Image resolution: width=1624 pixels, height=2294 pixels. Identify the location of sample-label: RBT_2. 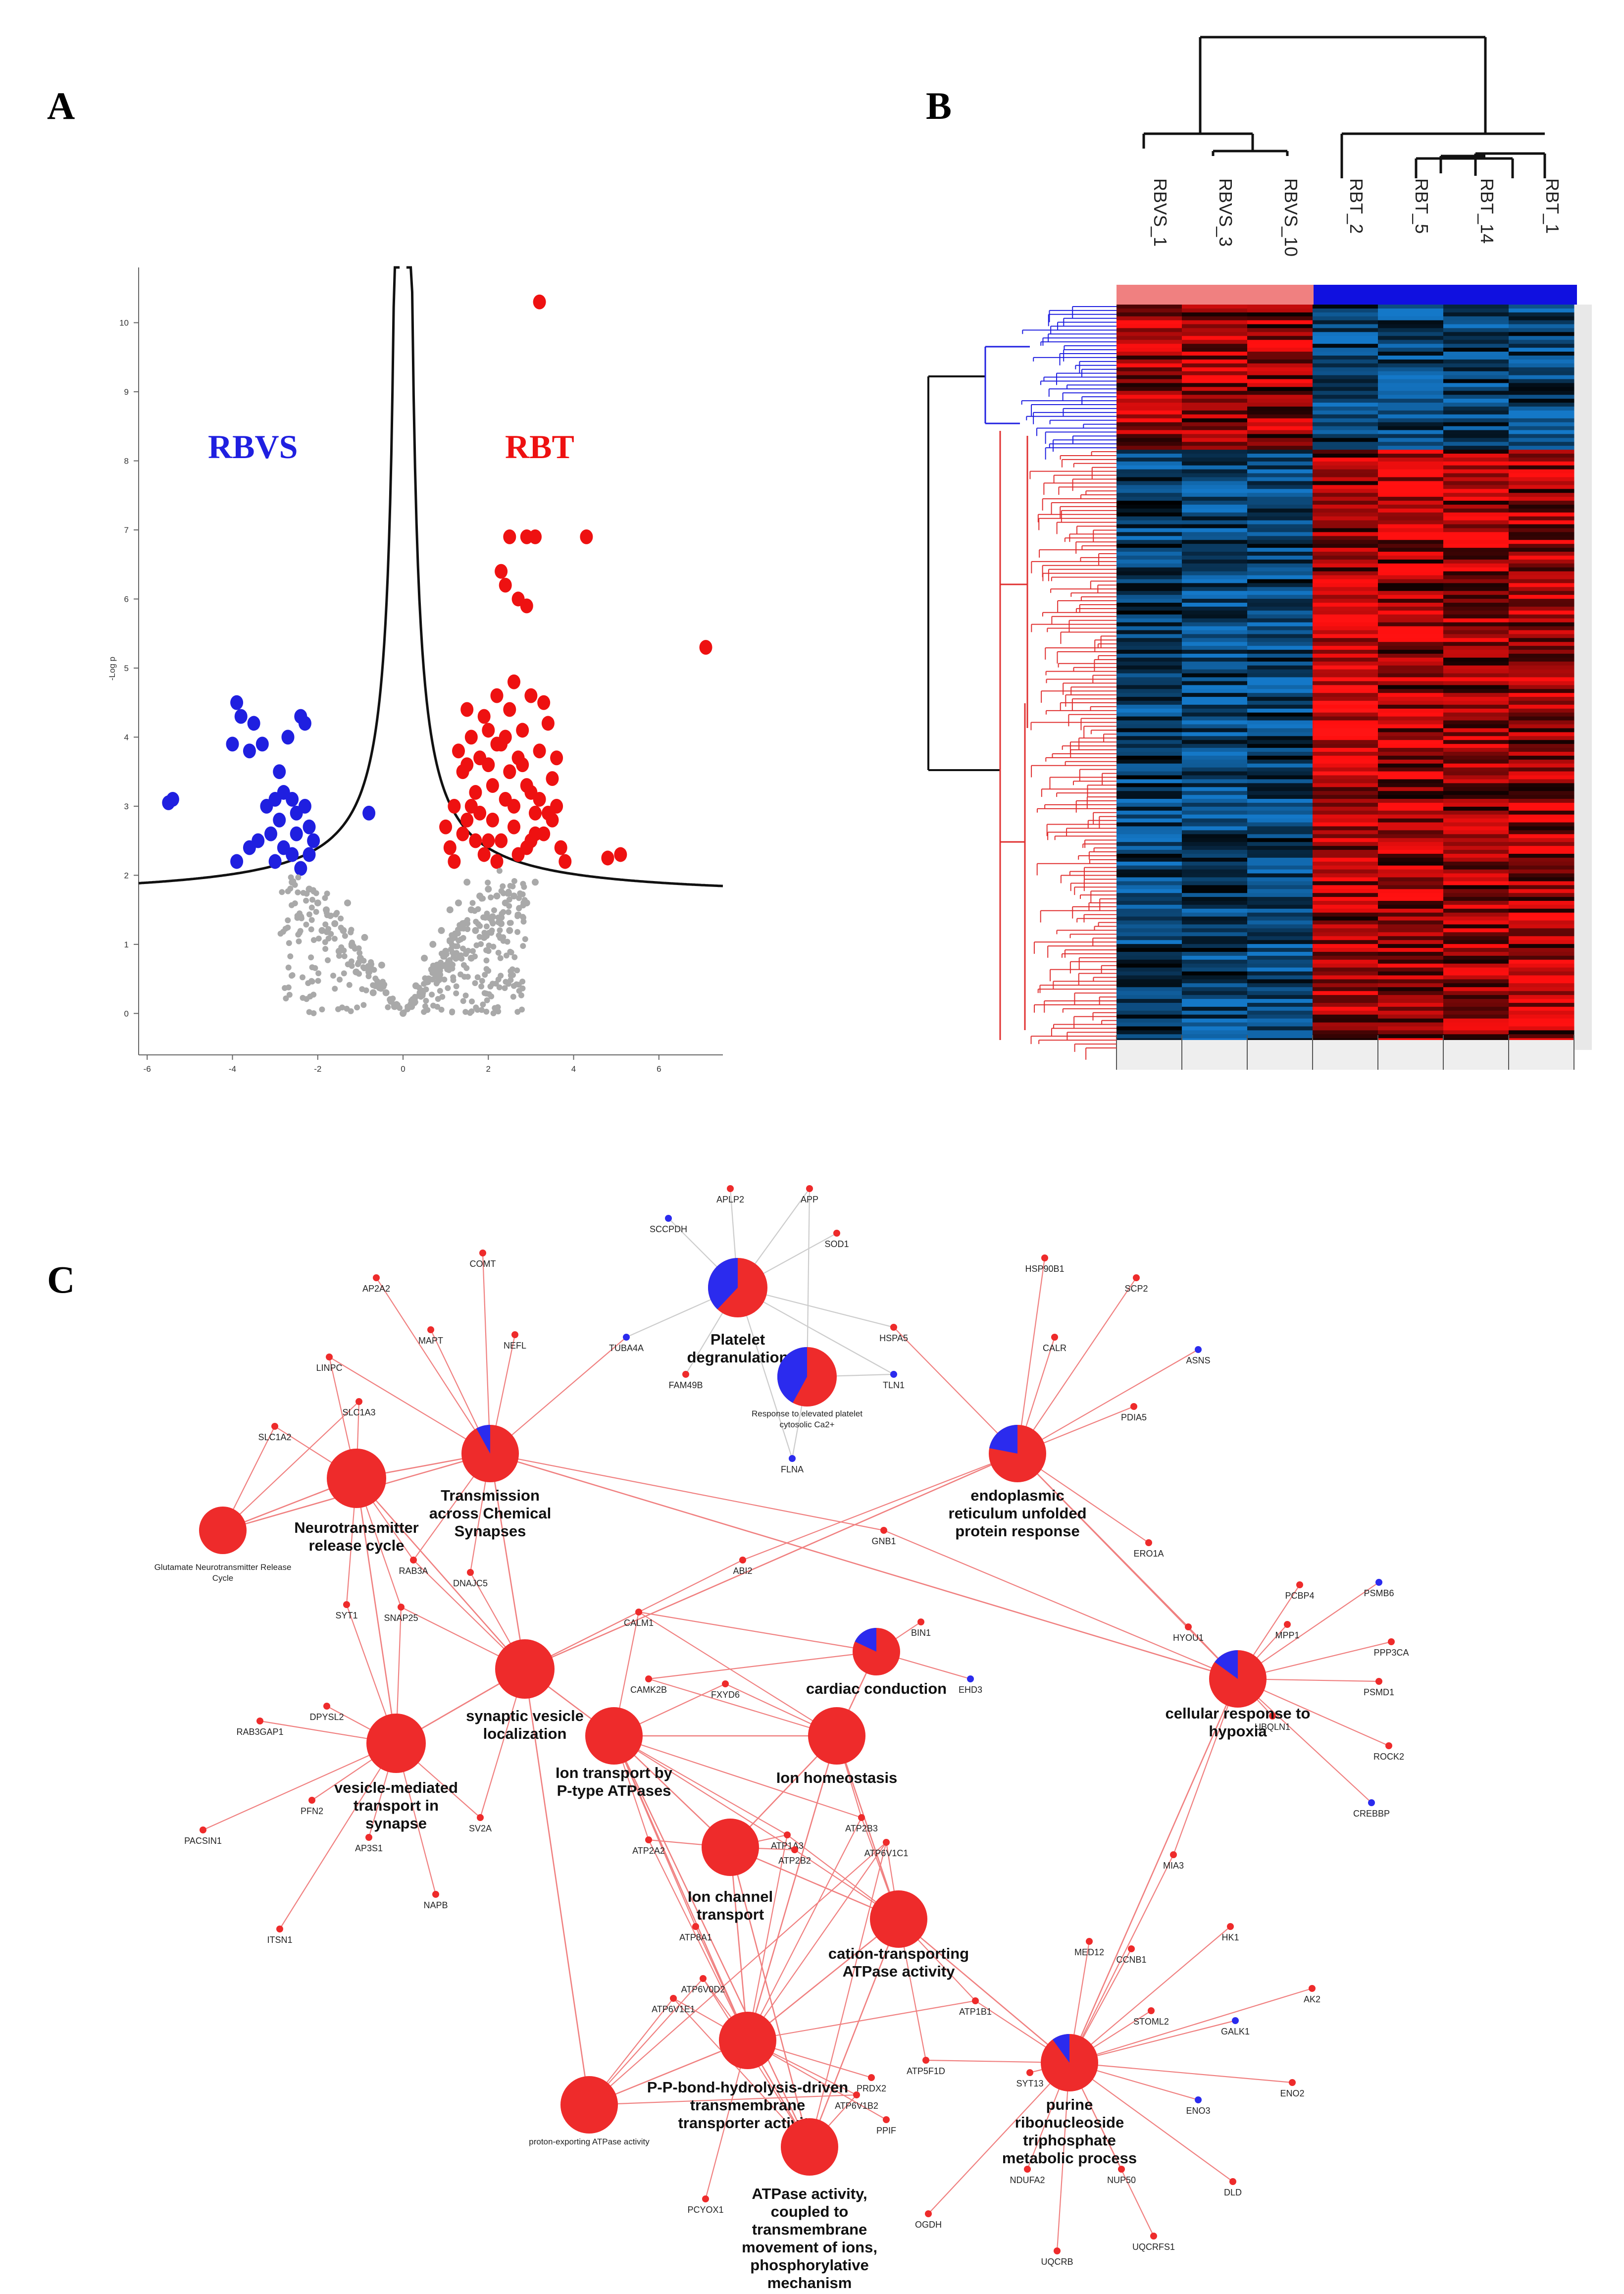
(1356, 206).